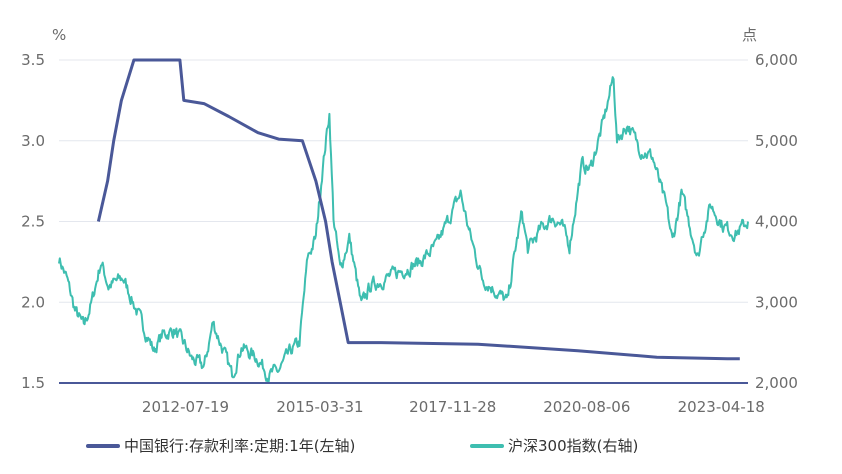 The height and width of the screenshot is (474, 842). I want to click on legend: 中国银行:存款利率:定期:1年(左轴) 沪深300指数(右轴), so click(362, 446).